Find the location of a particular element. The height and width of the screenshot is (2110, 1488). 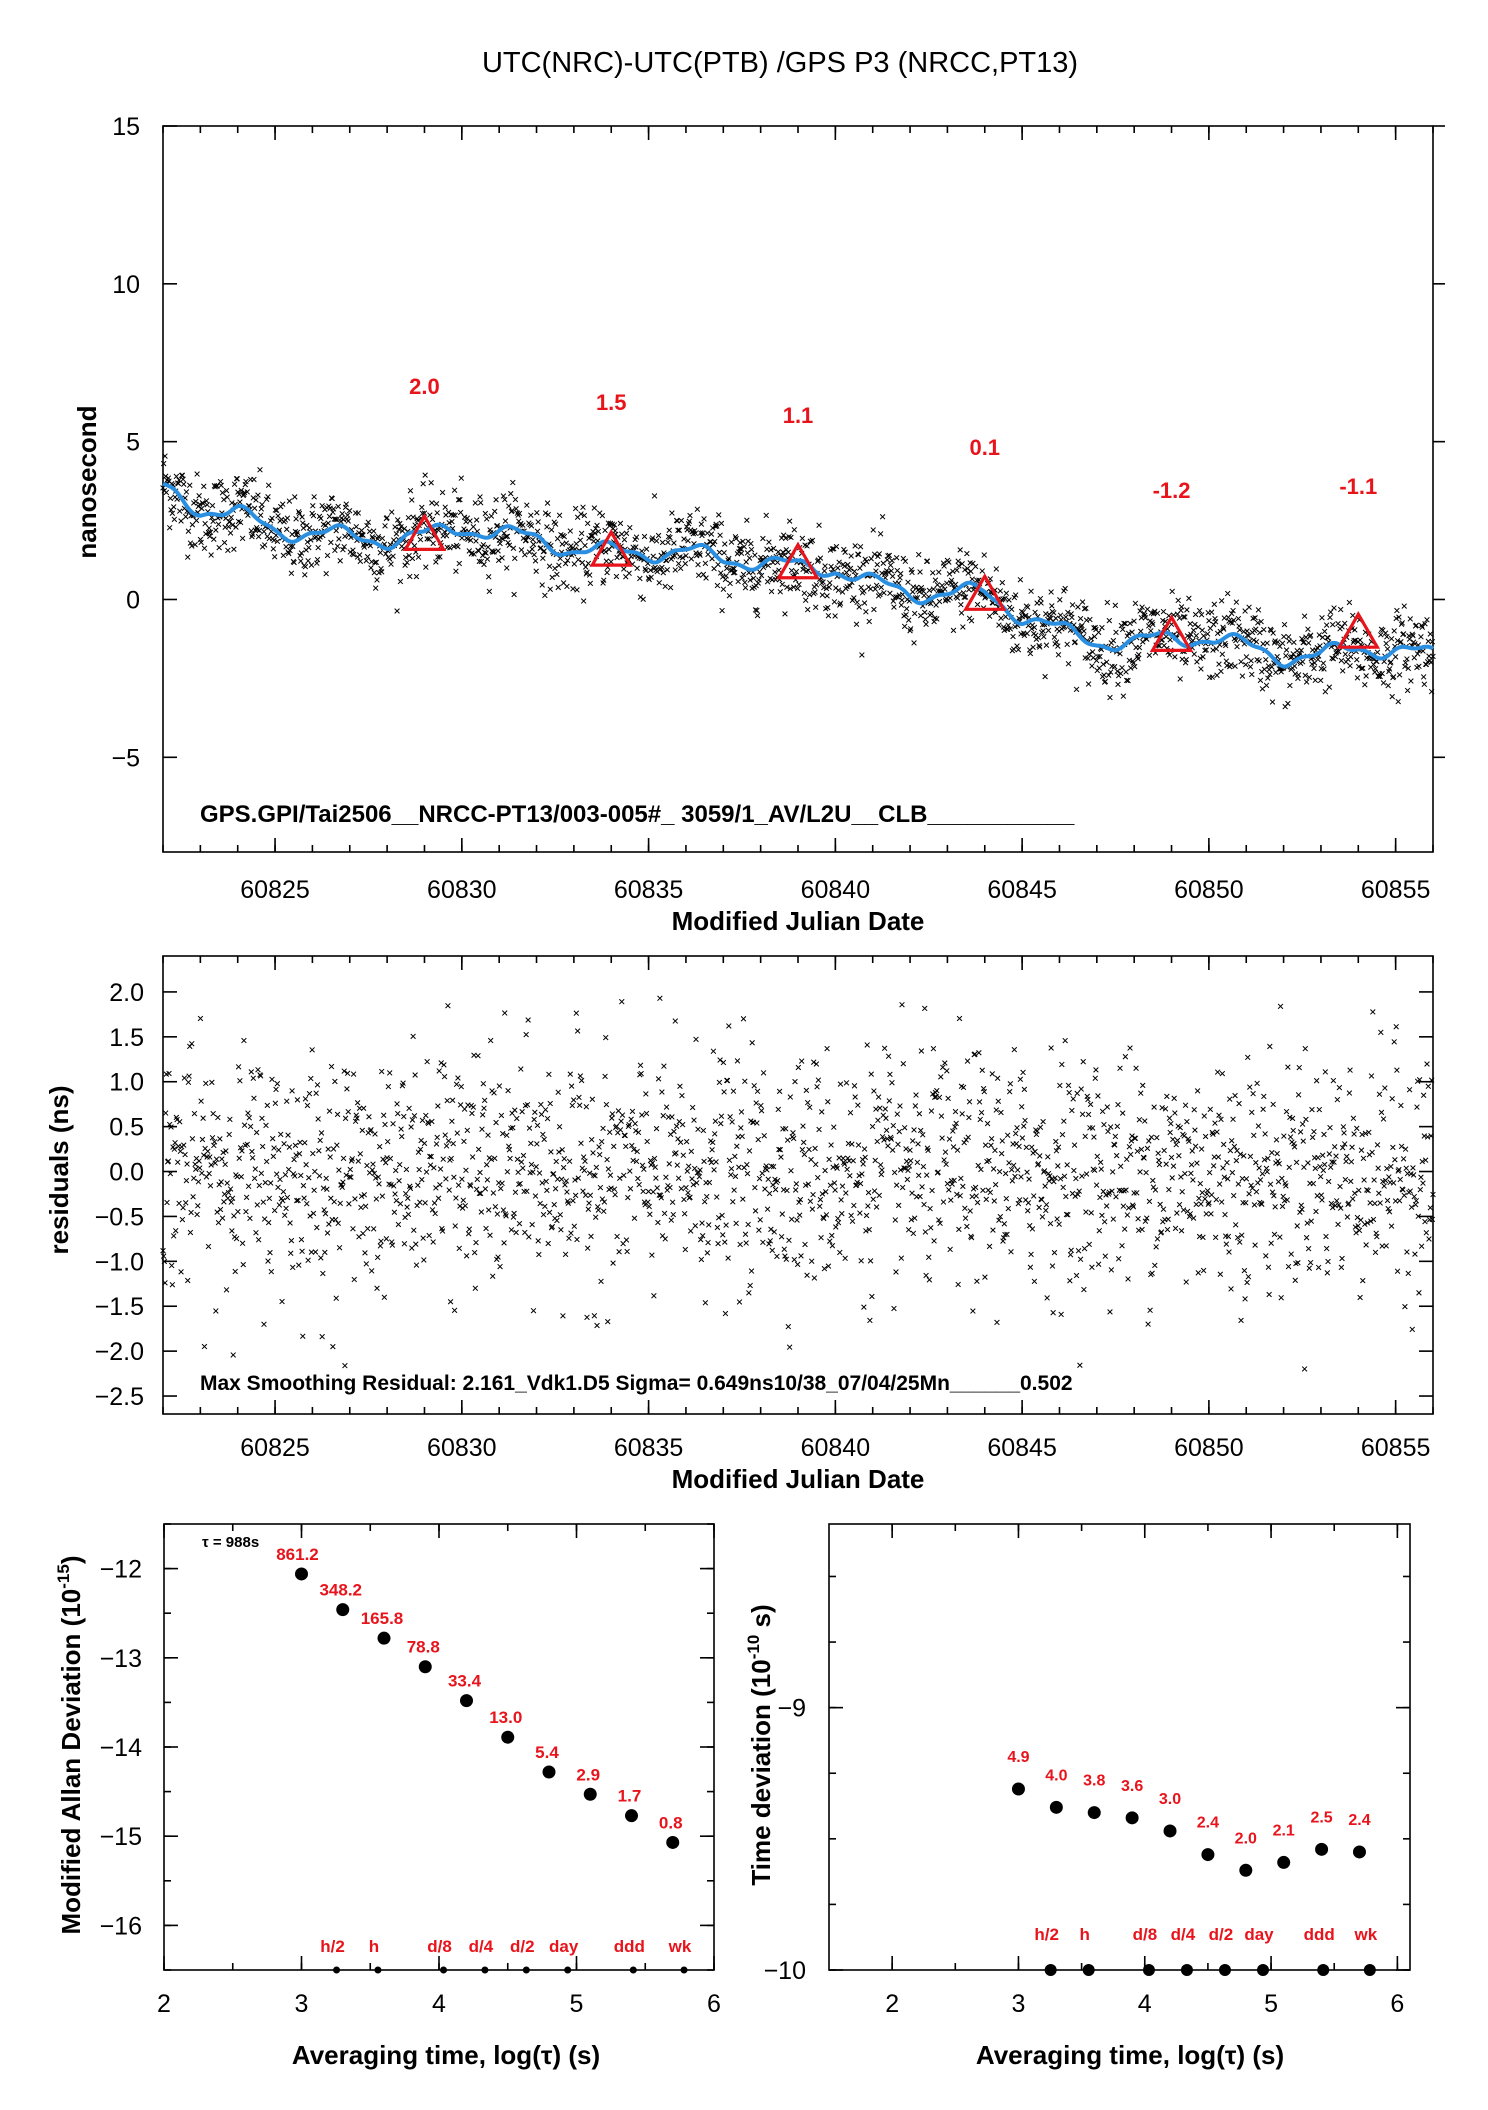

p4-tdev-point is located at coordinates (1322, 1849).